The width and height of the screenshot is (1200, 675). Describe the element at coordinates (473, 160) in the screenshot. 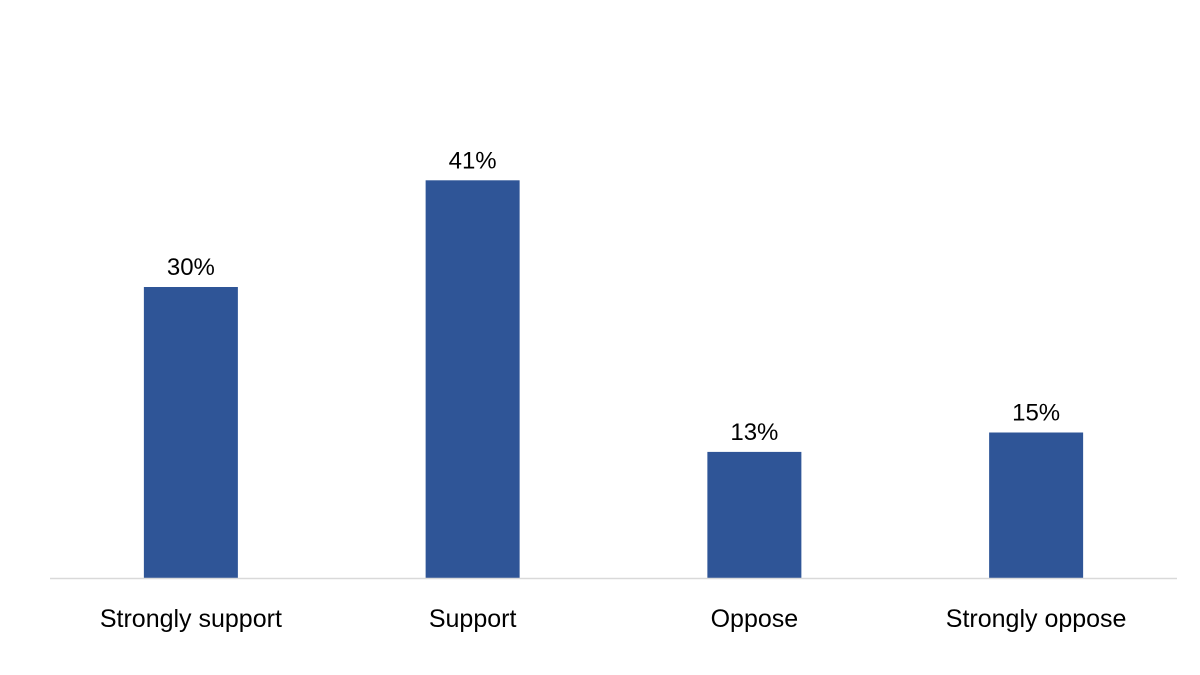

I see `data-label: 41%` at that location.